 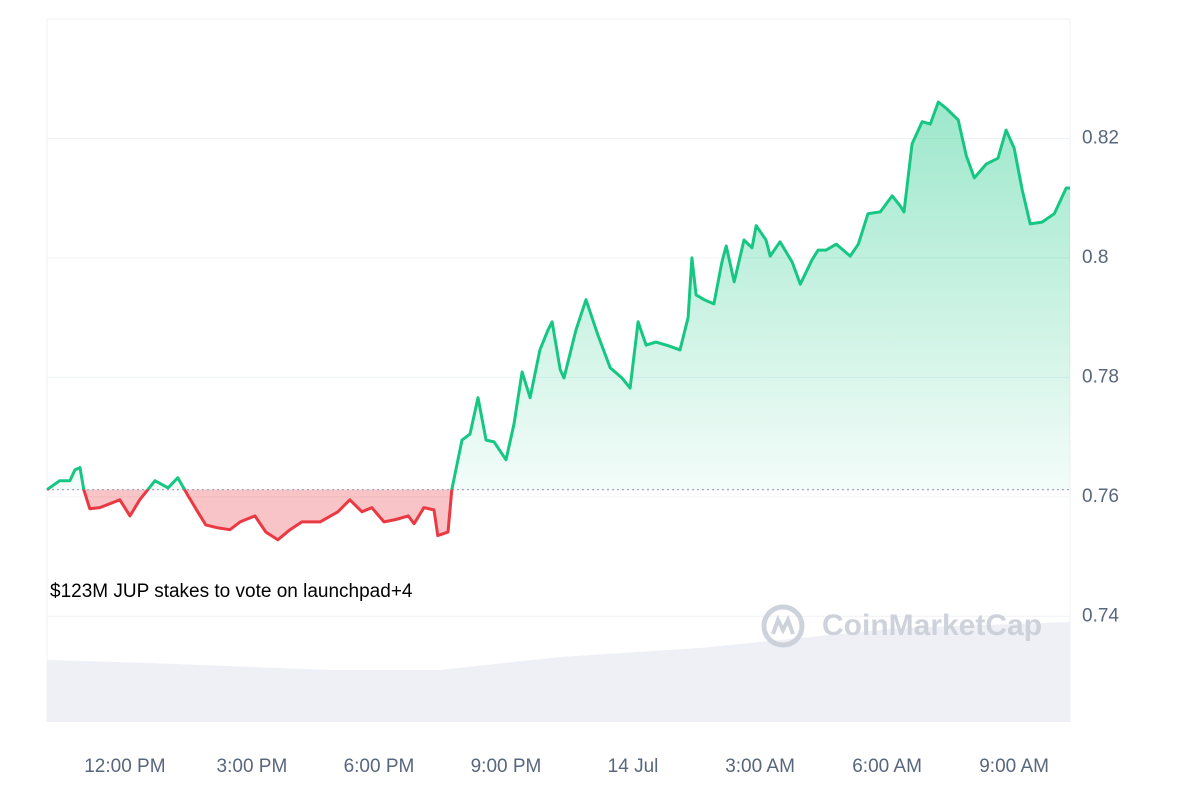 What do you see at coordinates (1095, 257) in the screenshot?
I see `y-tick-label: 0.8` at bounding box center [1095, 257].